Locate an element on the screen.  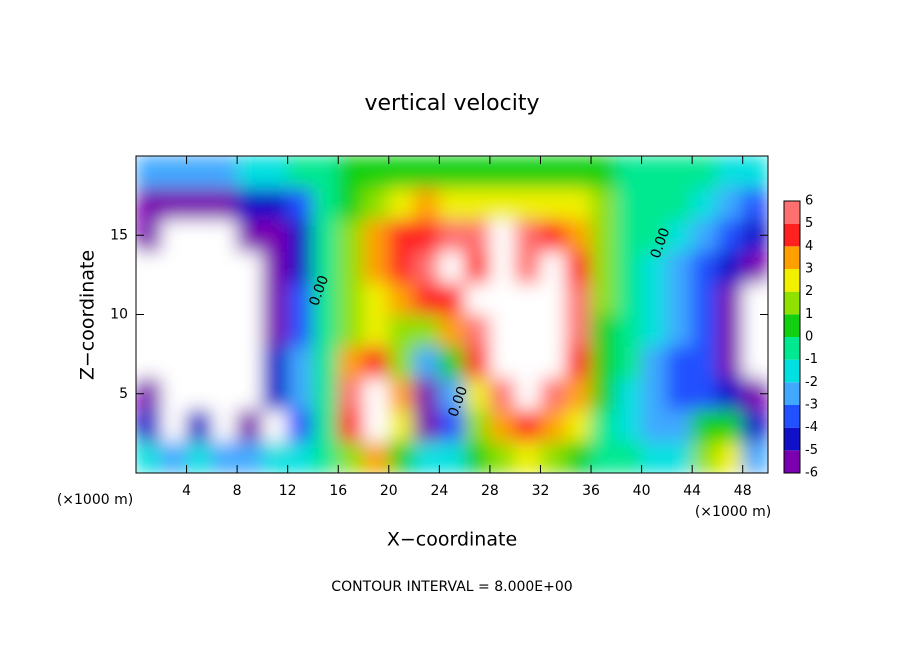
colorbar-label: 3 is located at coordinates (809, 269).